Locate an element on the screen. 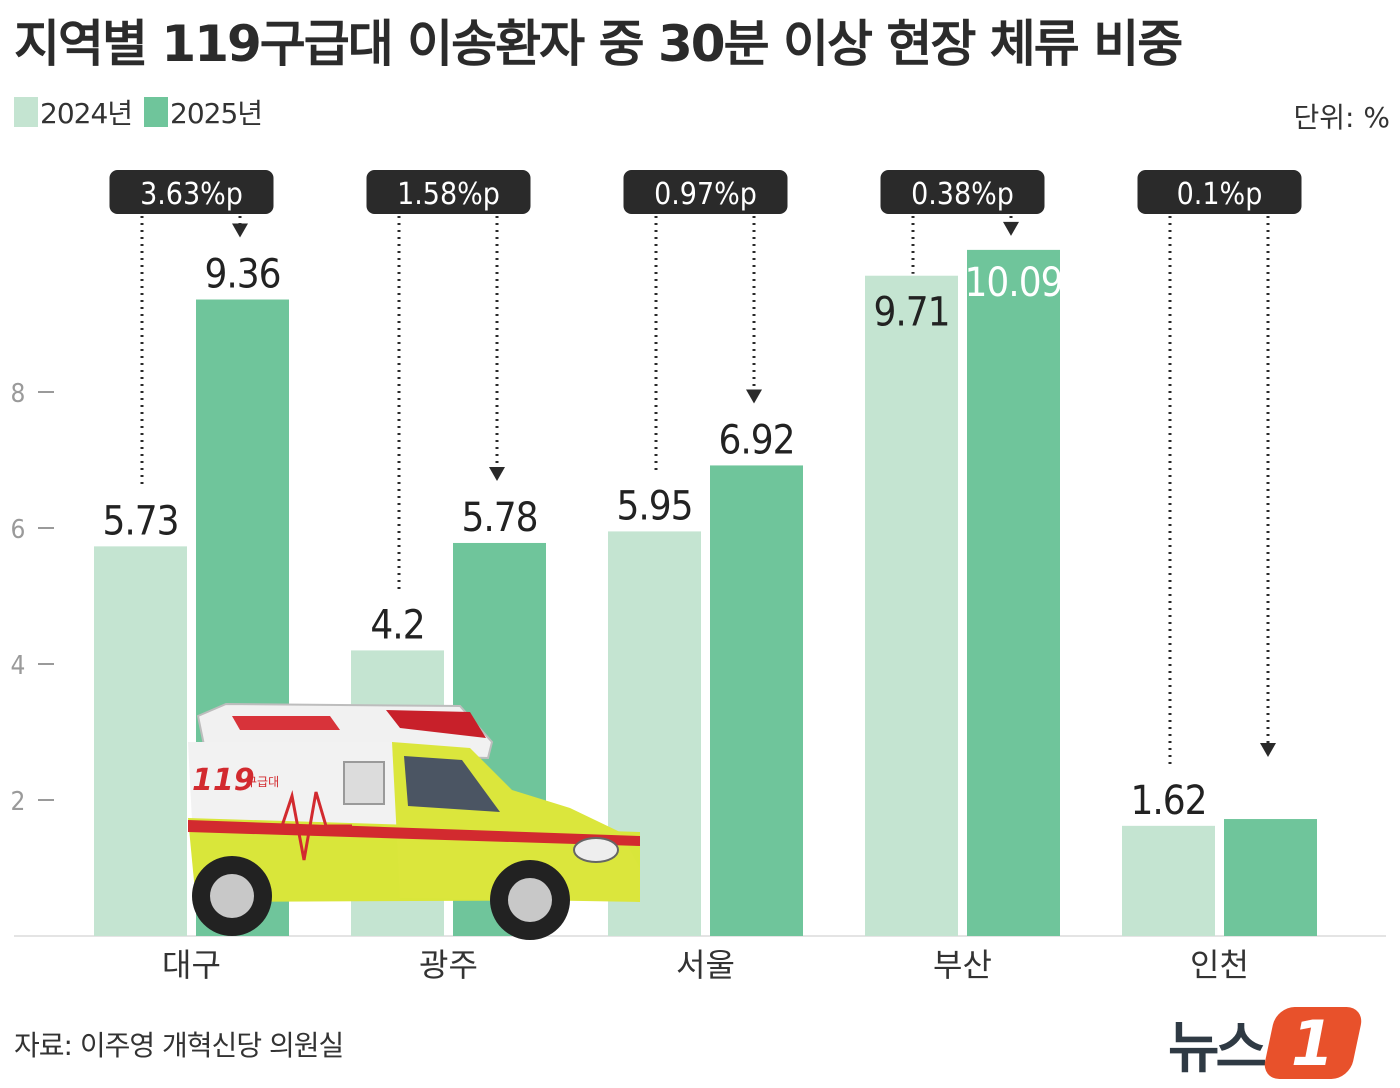  difference-label: 0.1%p is located at coordinates (1220, 194).